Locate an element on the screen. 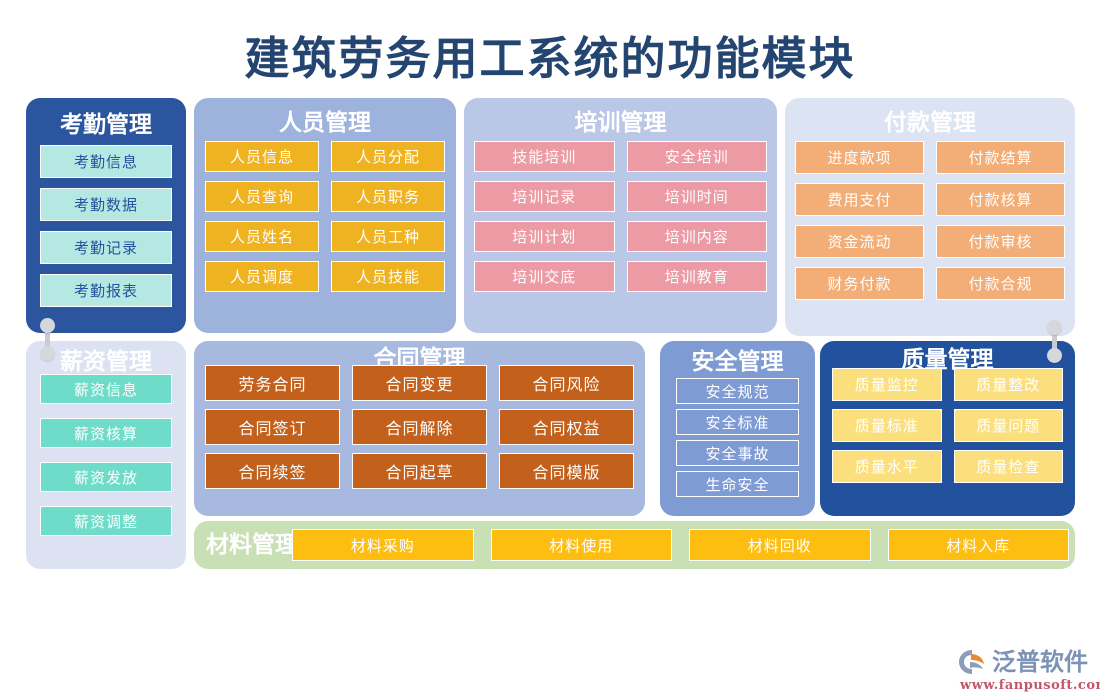 The image size is (1100, 700). module-item: 安全规范 is located at coordinates (737, 391).